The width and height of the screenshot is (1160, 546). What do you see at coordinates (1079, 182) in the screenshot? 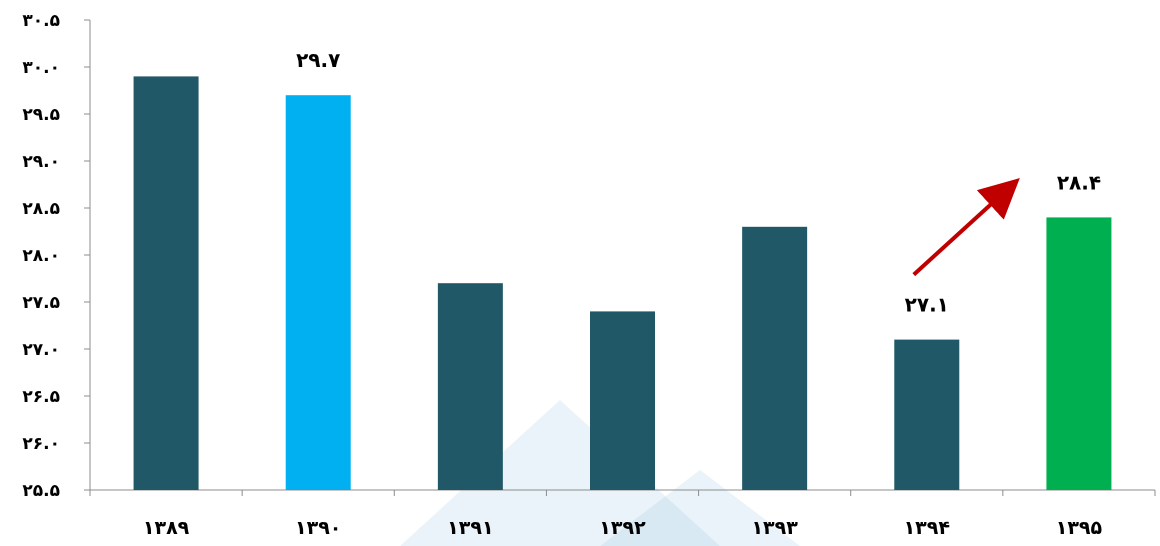
I see `data-label: ۲۸.۴` at bounding box center [1079, 182].